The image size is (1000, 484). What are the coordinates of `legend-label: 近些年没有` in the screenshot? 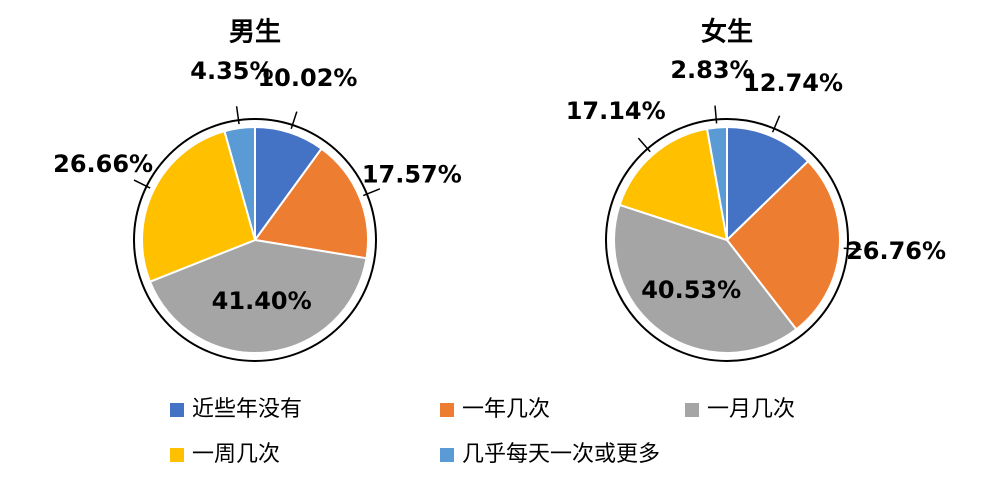 It's located at (247, 409).